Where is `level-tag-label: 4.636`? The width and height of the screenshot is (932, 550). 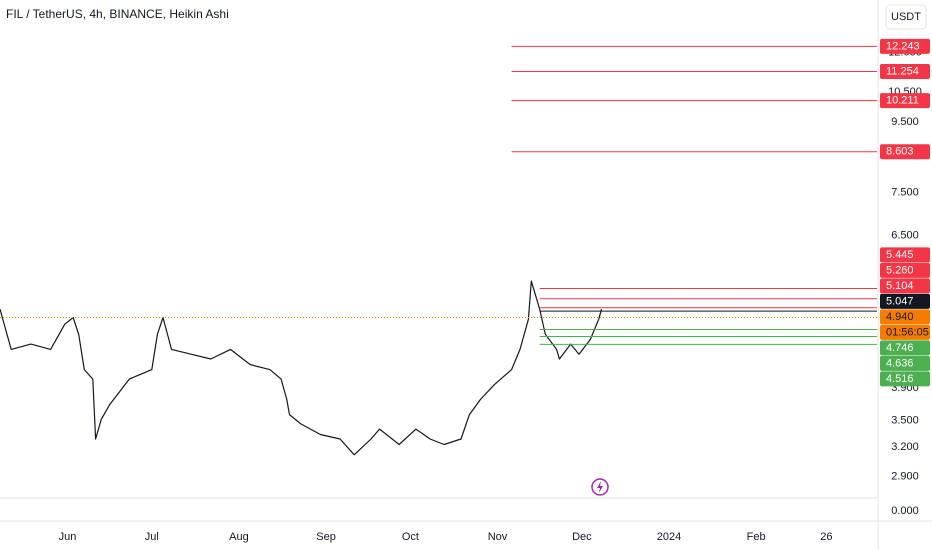
level-tag-label: 4.636 is located at coordinates (900, 363).